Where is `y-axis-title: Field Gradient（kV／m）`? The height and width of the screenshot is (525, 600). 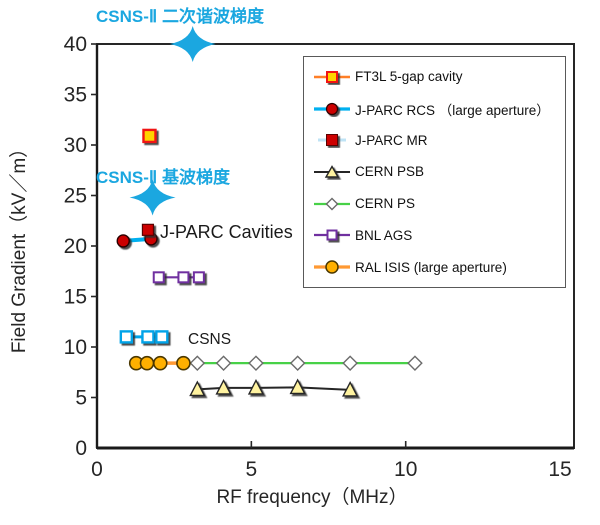 y-axis-title: Field Gradient（kV／m） is located at coordinates (19, 246).